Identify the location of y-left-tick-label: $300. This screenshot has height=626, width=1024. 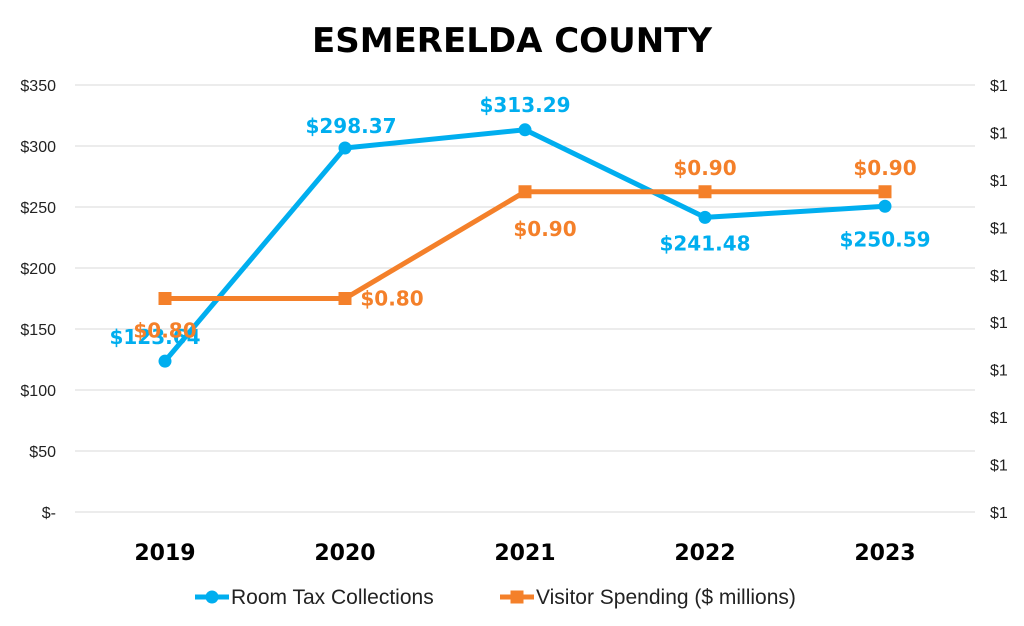
(38, 147).